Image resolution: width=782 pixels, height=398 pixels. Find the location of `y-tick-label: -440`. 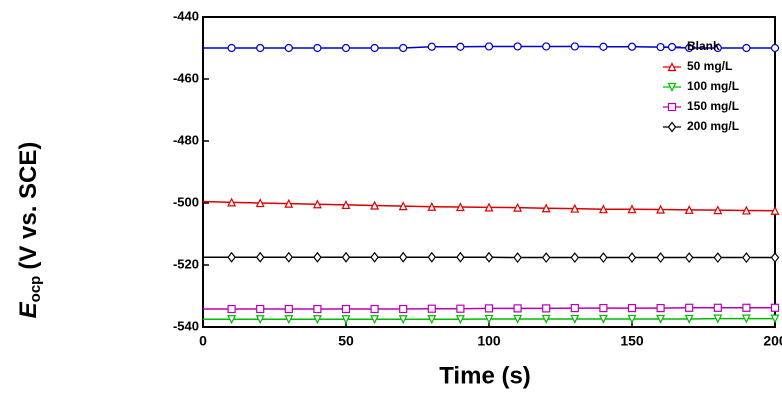

y-tick-label: -440 is located at coordinates (186, 15).